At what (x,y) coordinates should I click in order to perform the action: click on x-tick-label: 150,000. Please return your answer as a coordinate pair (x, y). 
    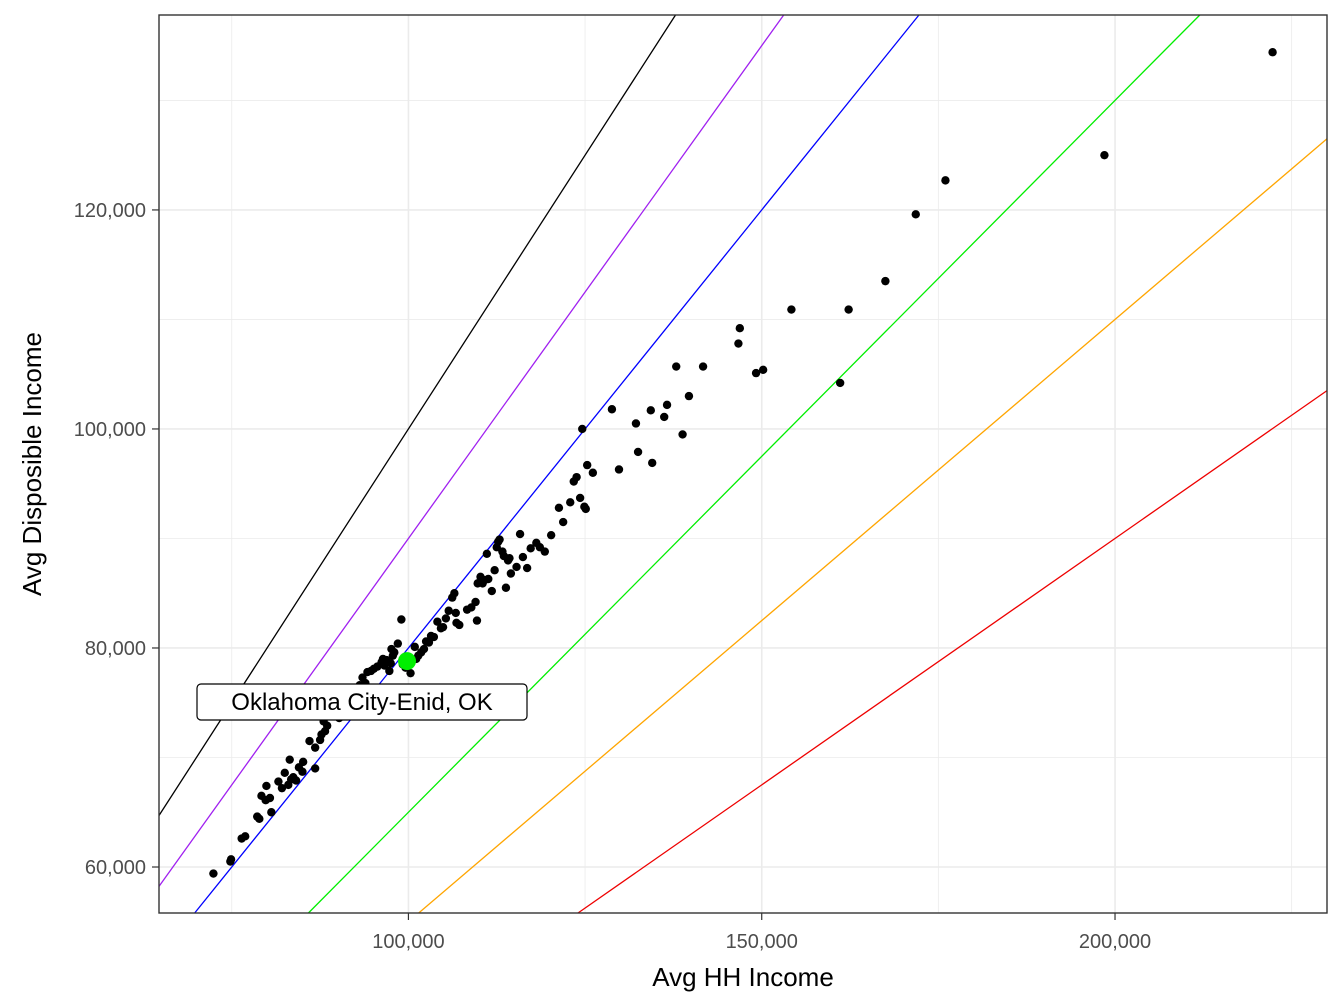
    Looking at the image, I should click on (762, 942).